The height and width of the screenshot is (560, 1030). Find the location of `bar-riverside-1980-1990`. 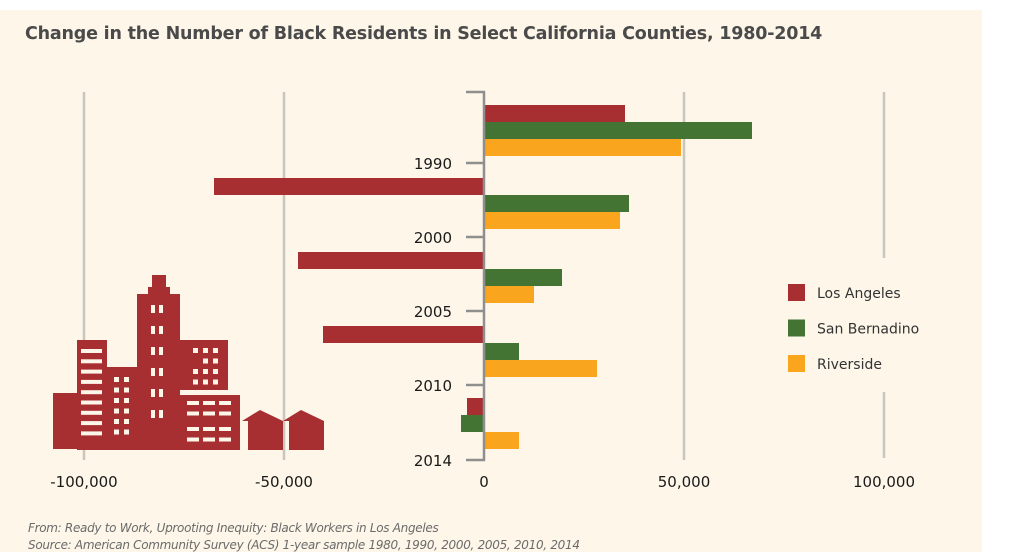

bar-riverside-1980-1990 is located at coordinates (583, 147).